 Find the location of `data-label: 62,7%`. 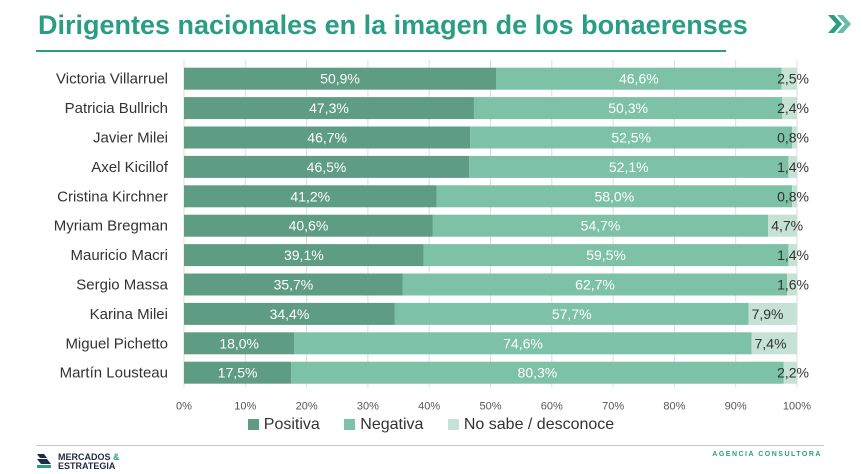

data-label: 62,7% is located at coordinates (595, 285).